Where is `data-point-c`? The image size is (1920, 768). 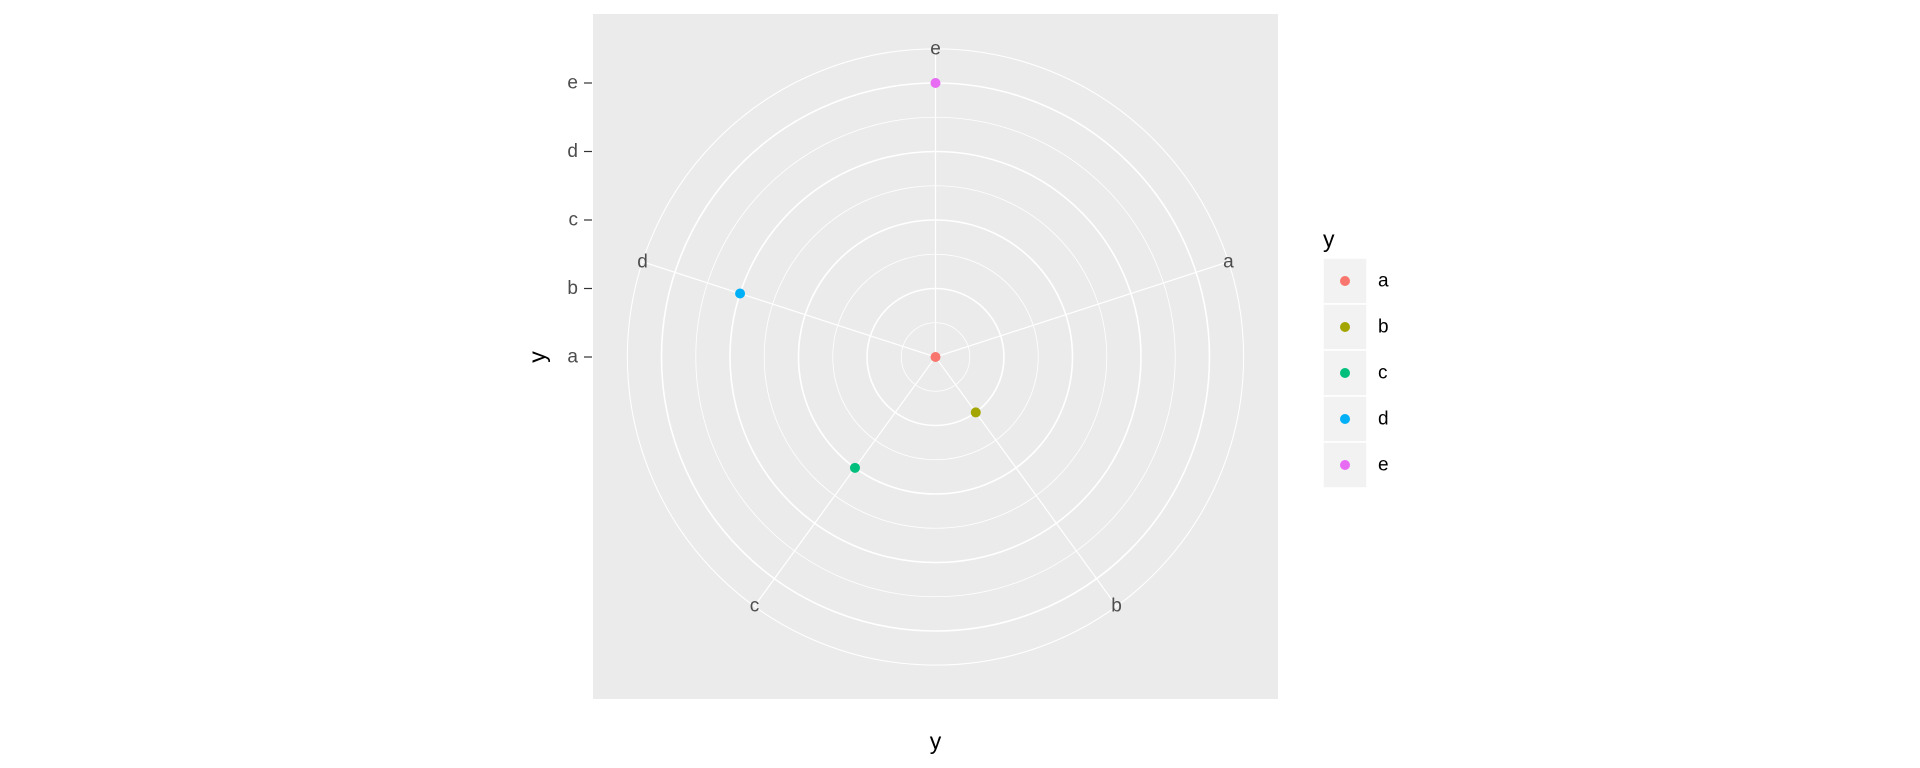
data-point-c is located at coordinates (854, 467).